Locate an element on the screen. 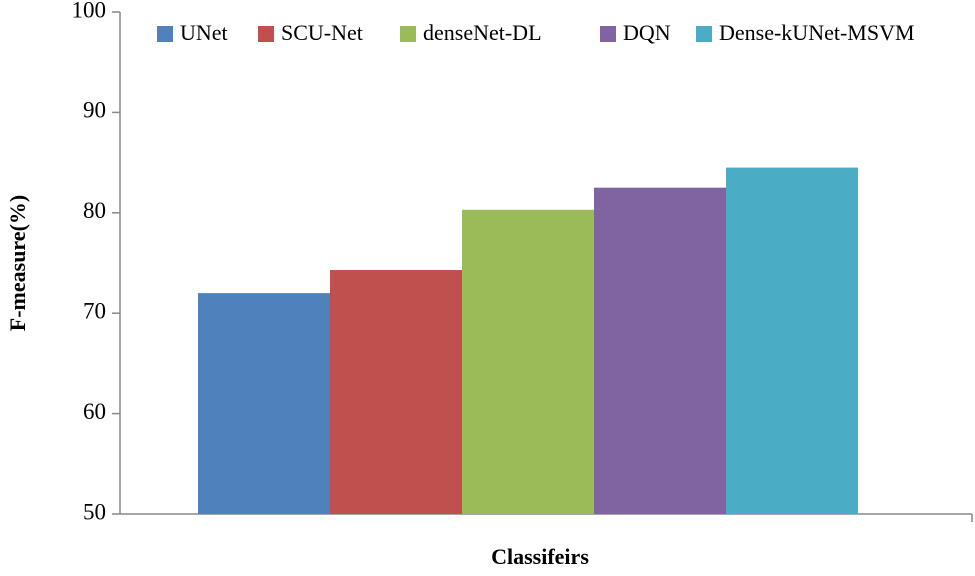 The height and width of the screenshot is (576, 975). legend-label: SCU-Net is located at coordinates (322, 32).